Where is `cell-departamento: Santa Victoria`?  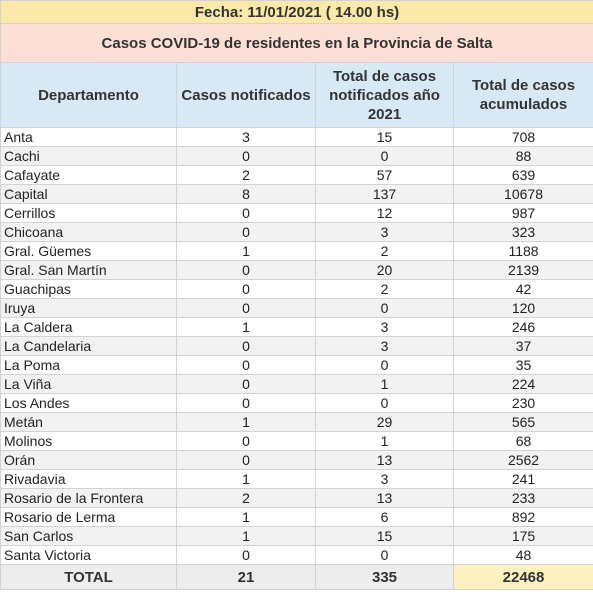 cell-departamento: Santa Victoria is located at coordinates (88, 555).